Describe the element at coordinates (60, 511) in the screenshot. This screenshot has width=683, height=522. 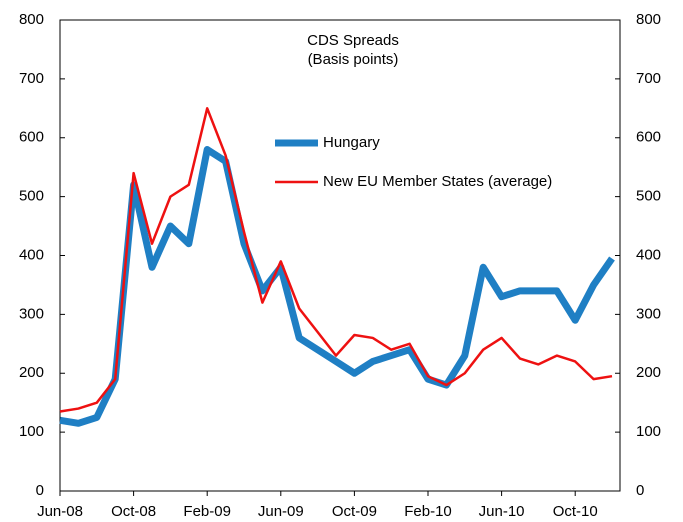
I see `x-tick-label: Jun-08` at that location.